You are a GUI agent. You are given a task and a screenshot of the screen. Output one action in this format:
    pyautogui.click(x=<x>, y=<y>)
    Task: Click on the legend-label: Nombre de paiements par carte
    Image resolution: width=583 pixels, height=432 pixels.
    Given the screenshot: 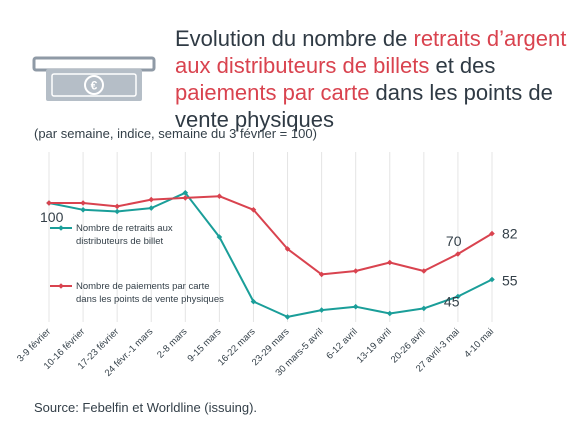 What is the action you would take?
    pyautogui.click(x=143, y=286)
    